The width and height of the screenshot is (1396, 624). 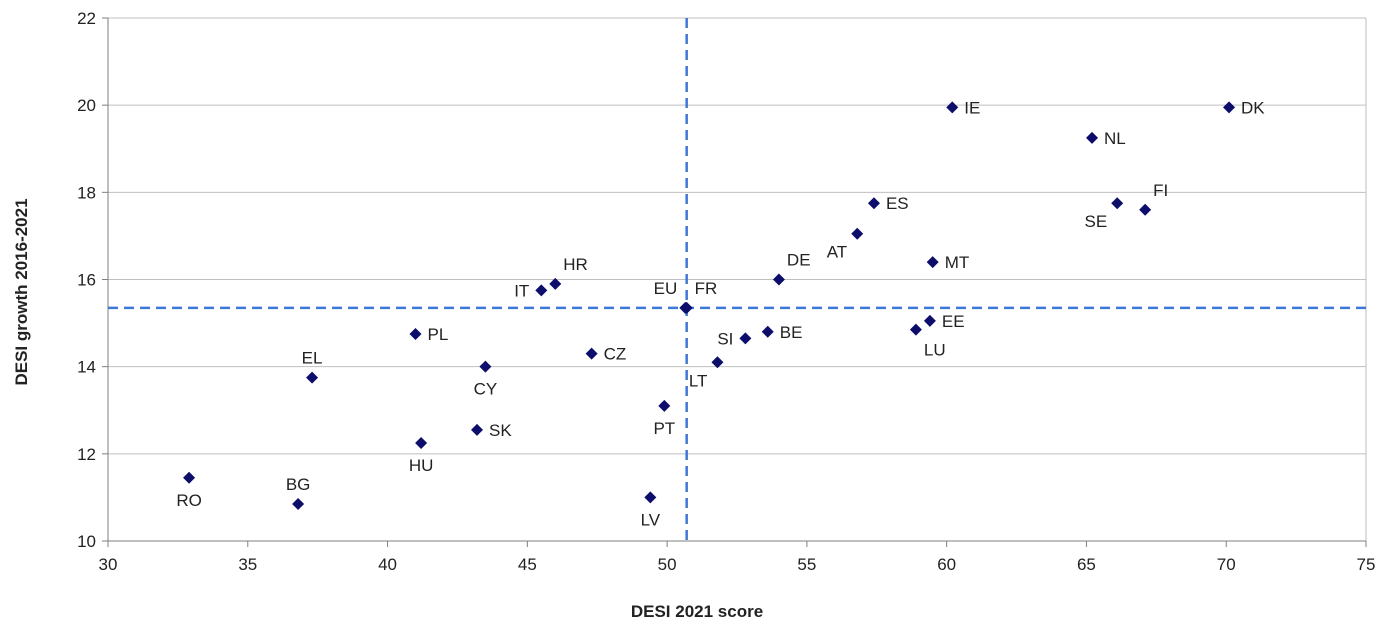 What do you see at coordinates (664, 405) in the screenshot?
I see `data-point-pt` at bounding box center [664, 405].